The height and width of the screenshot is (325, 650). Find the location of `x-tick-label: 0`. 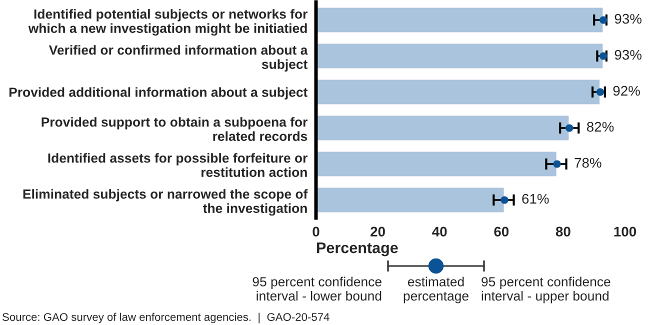

x-tick-label: 0 is located at coordinates (316, 231).